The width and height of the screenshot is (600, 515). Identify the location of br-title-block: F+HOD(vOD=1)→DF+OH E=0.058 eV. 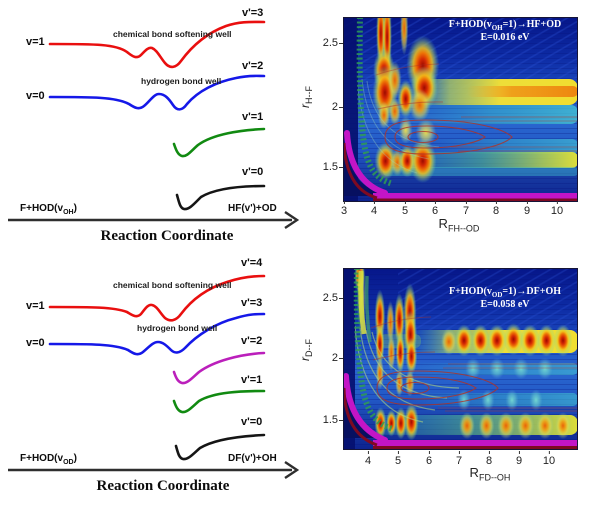
(505, 298).